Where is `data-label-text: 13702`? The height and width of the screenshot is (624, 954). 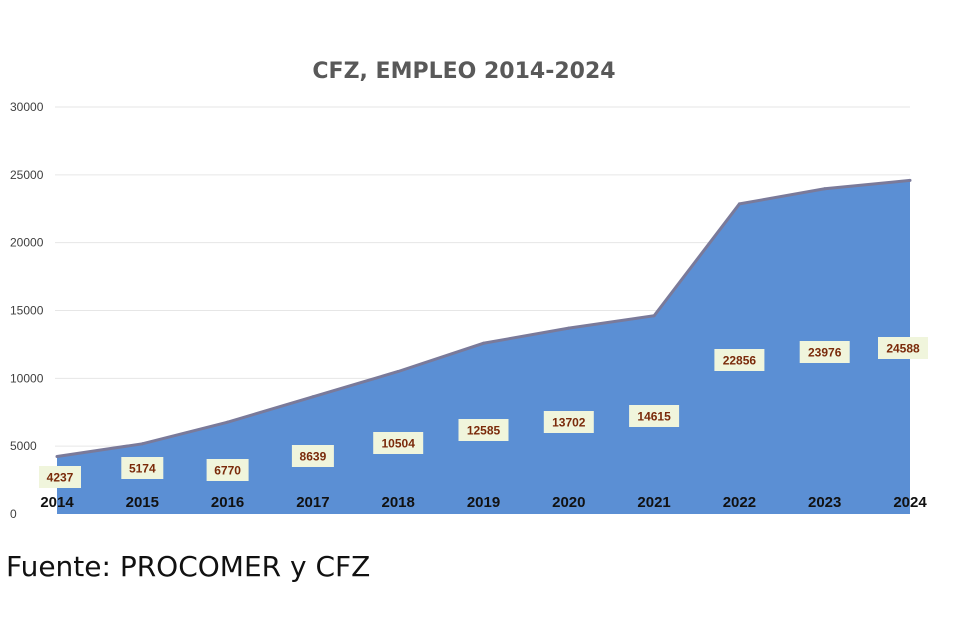 data-label-text: 13702 is located at coordinates (569, 423).